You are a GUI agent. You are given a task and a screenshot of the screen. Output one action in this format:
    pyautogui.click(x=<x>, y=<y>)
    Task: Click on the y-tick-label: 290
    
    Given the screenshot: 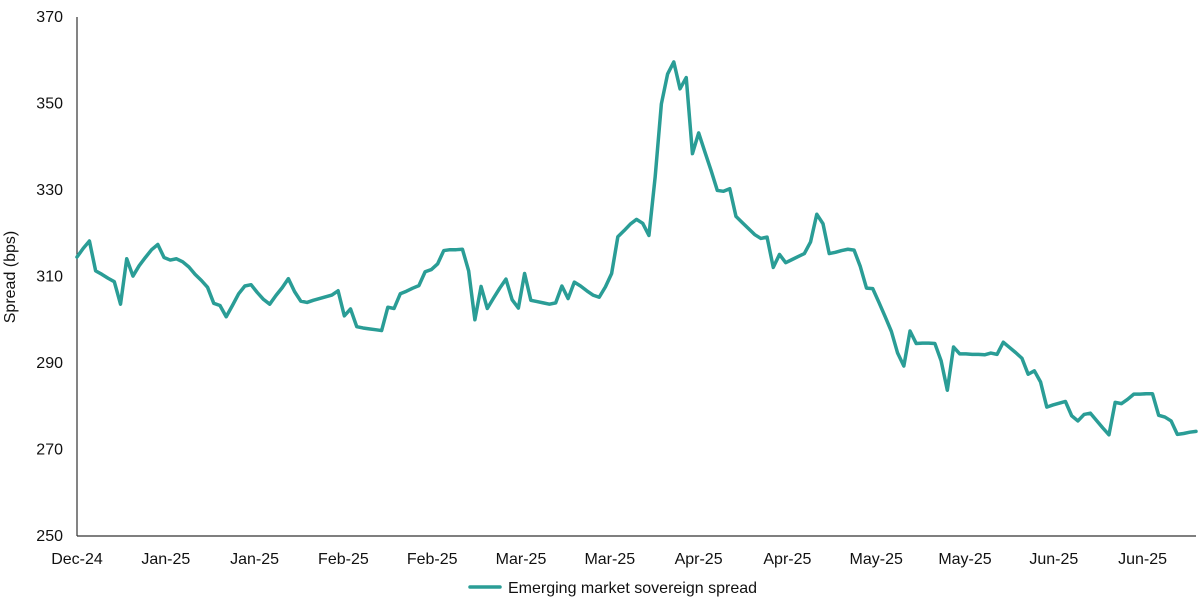 What is the action you would take?
    pyautogui.click(x=49, y=363)
    